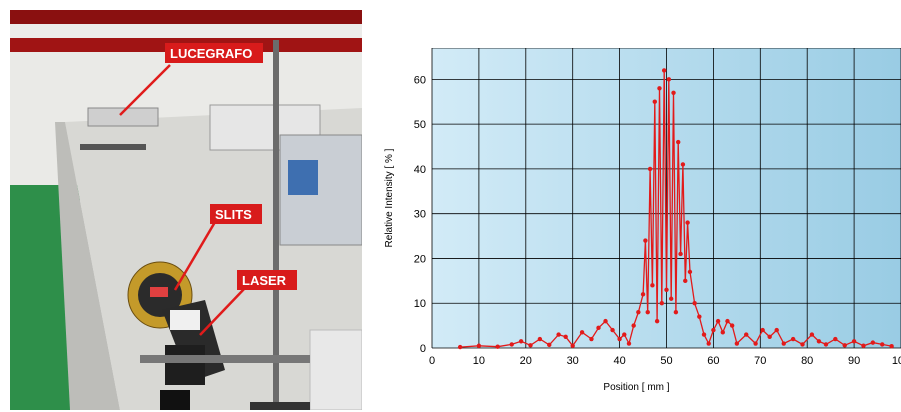  I want to click on x-tick-label: 60, so click(713, 361).